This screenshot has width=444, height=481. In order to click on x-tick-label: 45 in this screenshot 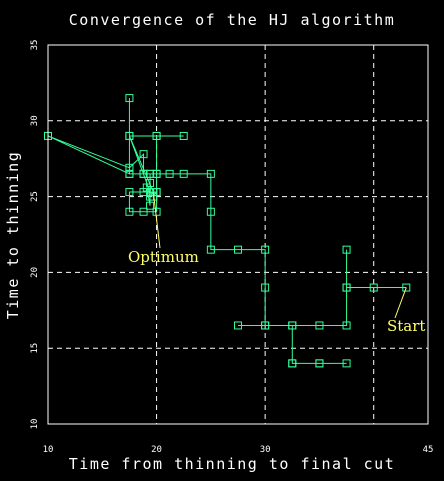, I will do `click(428, 450)`.